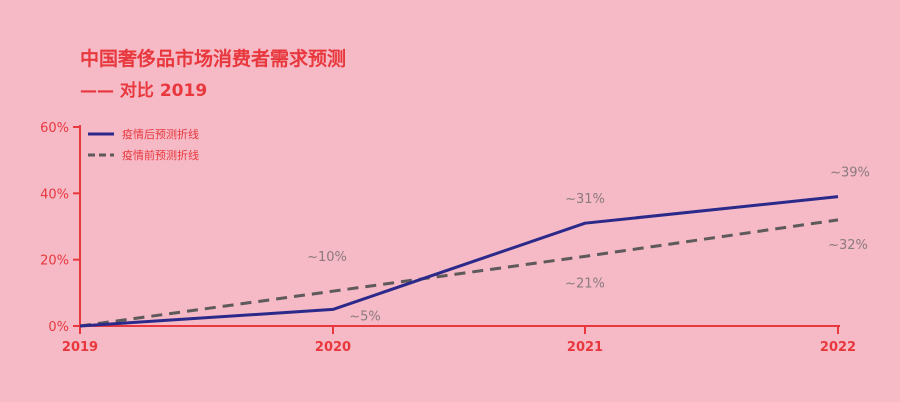 This screenshot has width=900, height=402. Describe the element at coordinates (585, 283) in the screenshot. I see `data-label-pre: ~21%` at that location.